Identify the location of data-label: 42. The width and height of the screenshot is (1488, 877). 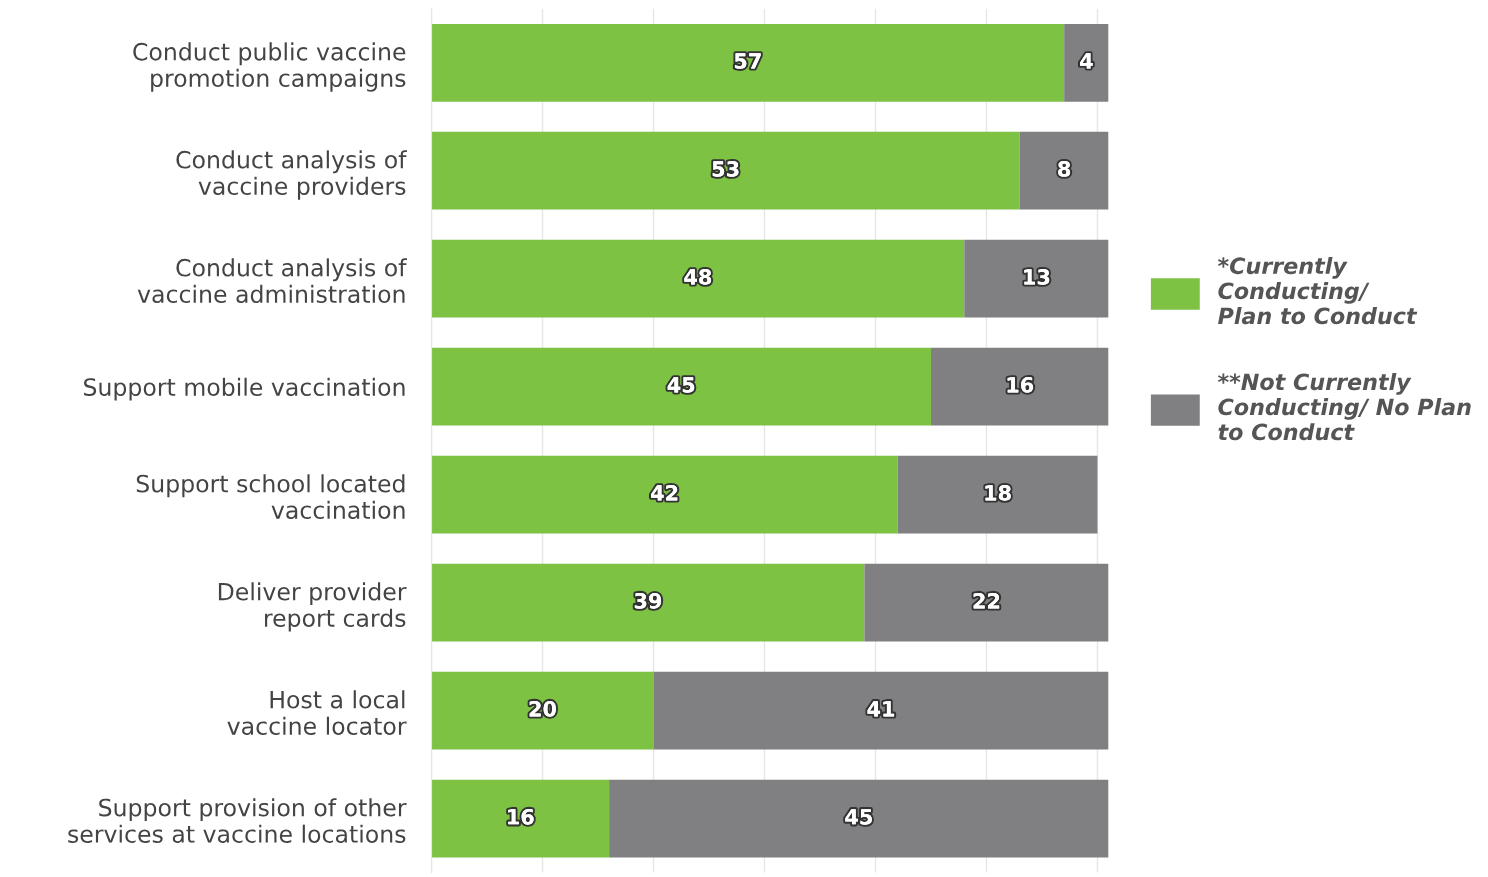
(664, 492).